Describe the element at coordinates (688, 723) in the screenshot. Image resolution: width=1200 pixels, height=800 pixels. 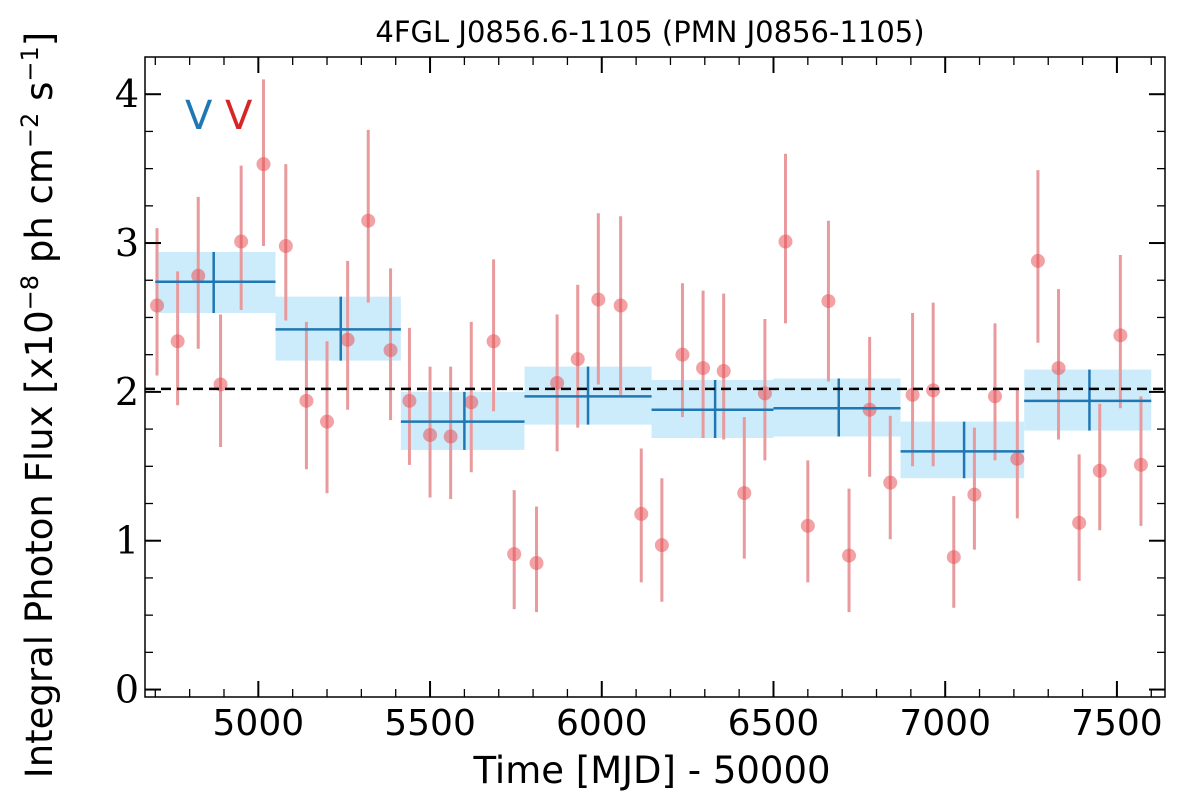
I see `x-tick-labels: 5000 5500 6000 6500 7000 7500` at that location.